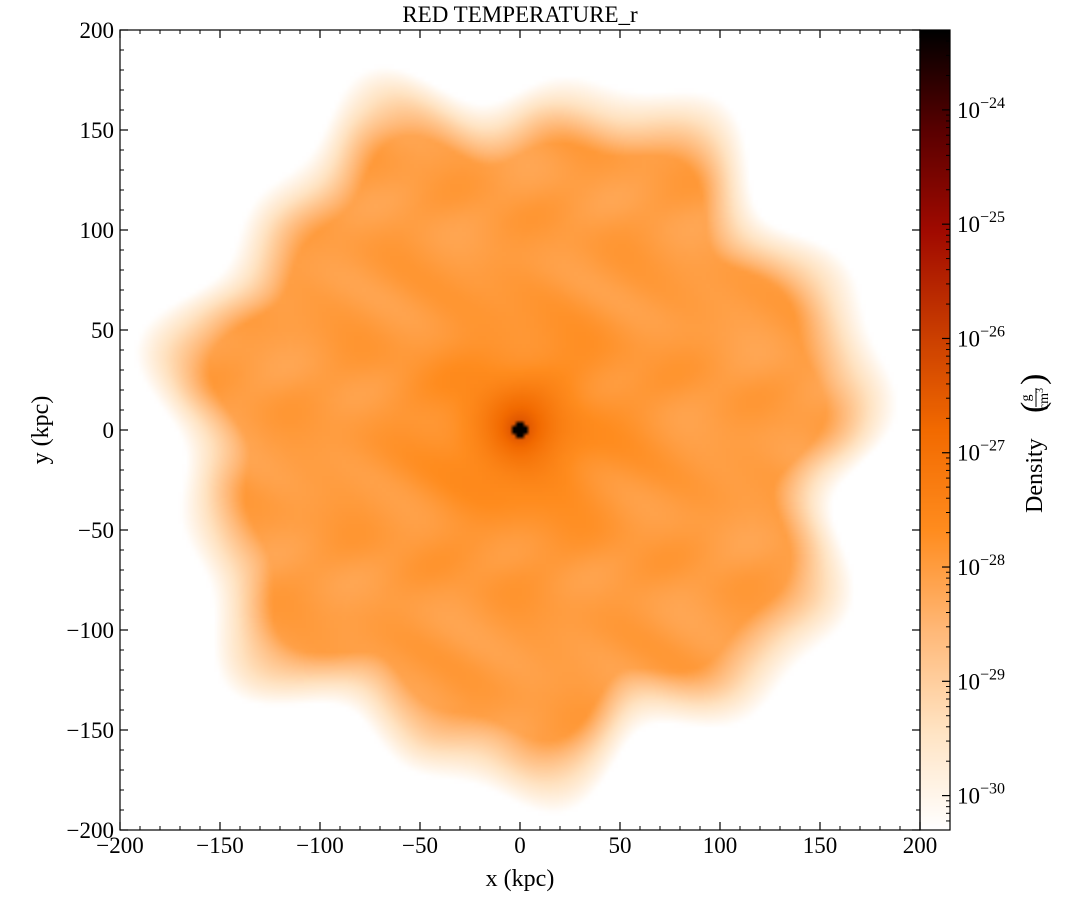 Image resolution: width=1085 pixels, height=920 pixels. What do you see at coordinates (119, 845) in the screenshot?
I see `x-tick-label: −200` at bounding box center [119, 845].